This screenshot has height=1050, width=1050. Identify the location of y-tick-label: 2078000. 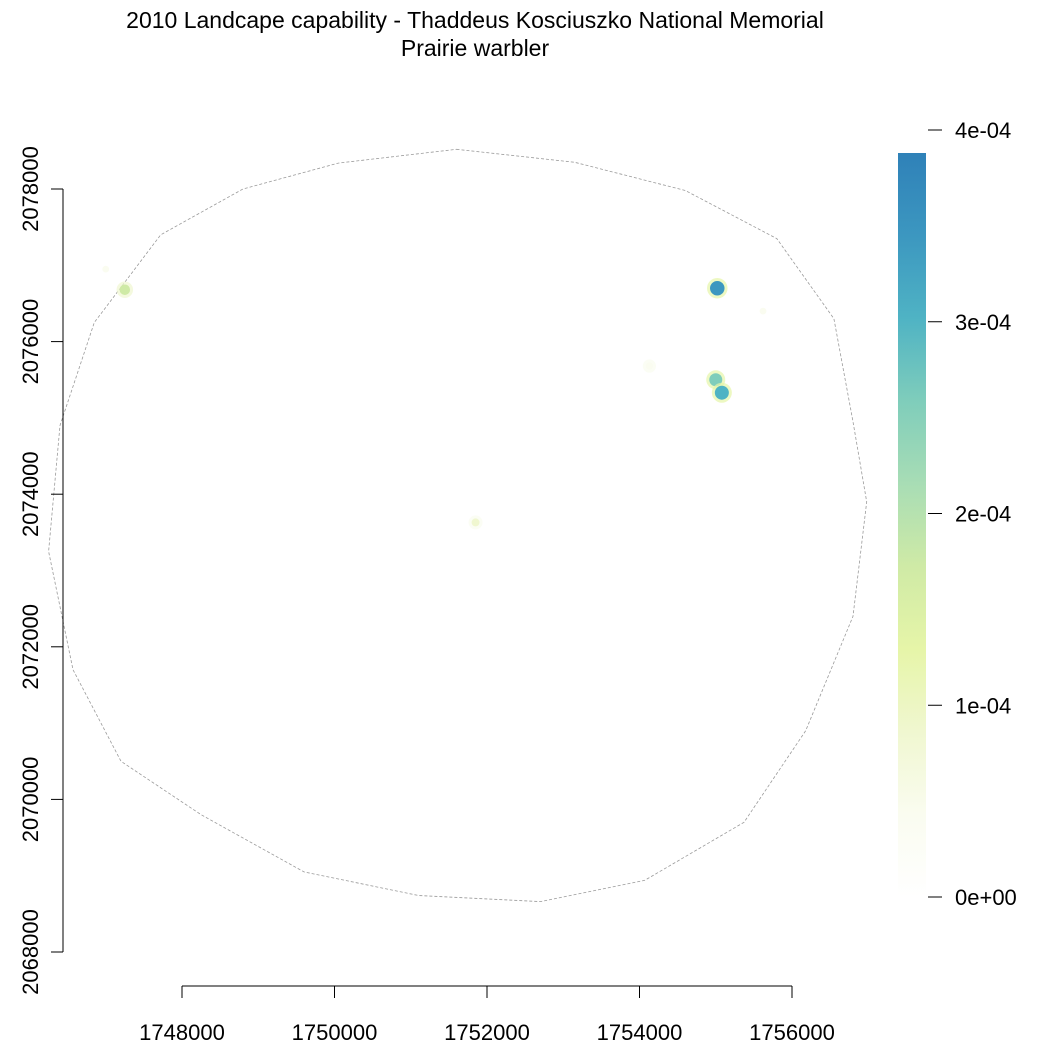
(30, 189).